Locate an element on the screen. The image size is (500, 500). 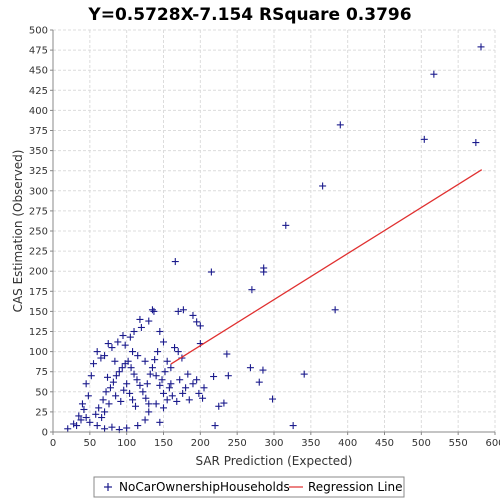
x-tick-label: 350 is located at coordinates (310, 443).